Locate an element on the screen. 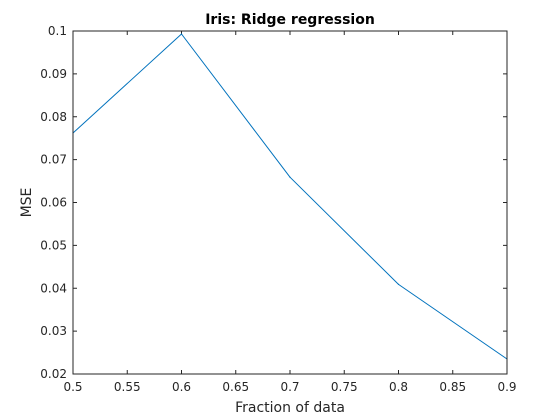  y-tick-label: 0.1 is located at coordinates (57, 31).